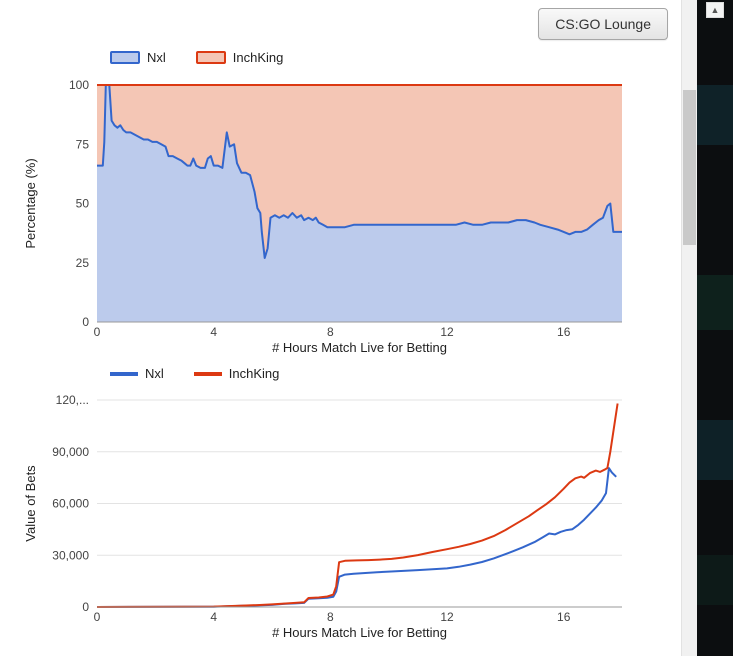  I want to click on csgo-lounge-button: CS:GO Lounge, so click(603, 24).